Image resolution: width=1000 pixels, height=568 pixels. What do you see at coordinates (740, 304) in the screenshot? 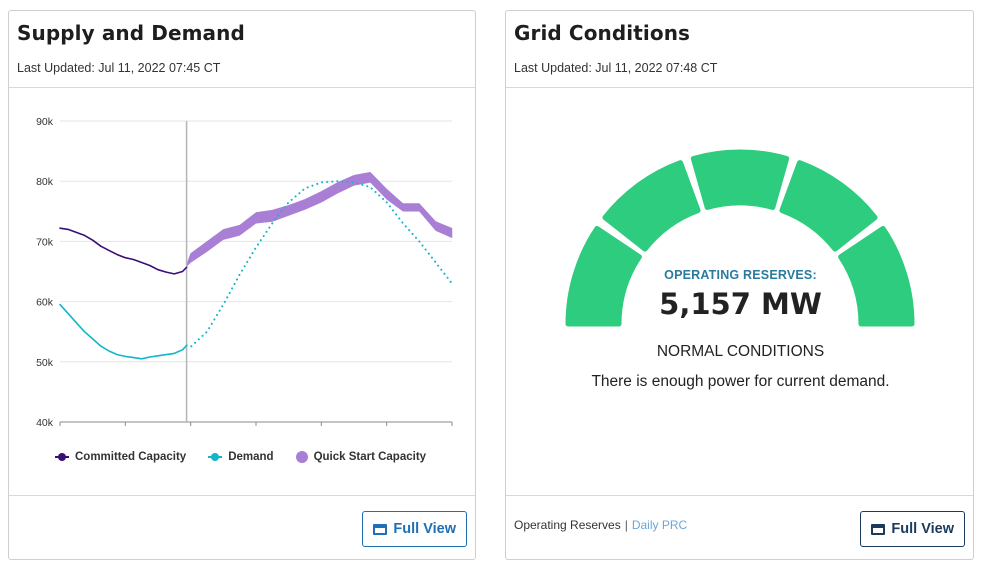
I see `reserves-value: 5,157 MW` at bounding box center [740, 304].